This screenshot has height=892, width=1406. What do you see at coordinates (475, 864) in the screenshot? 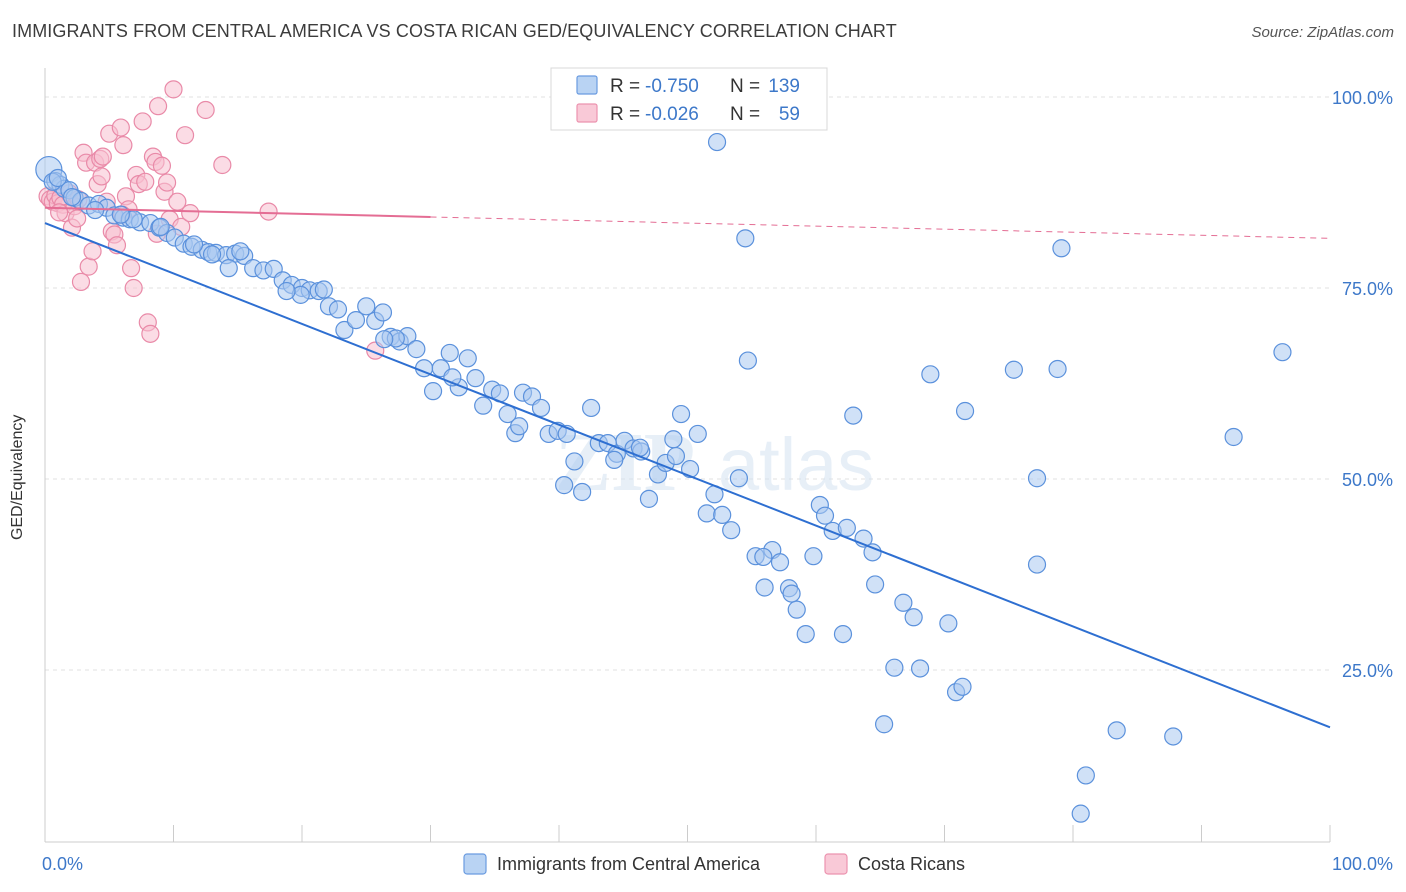
I see `bottom-legend-swatch-blue` at bounding box center [475, 864].